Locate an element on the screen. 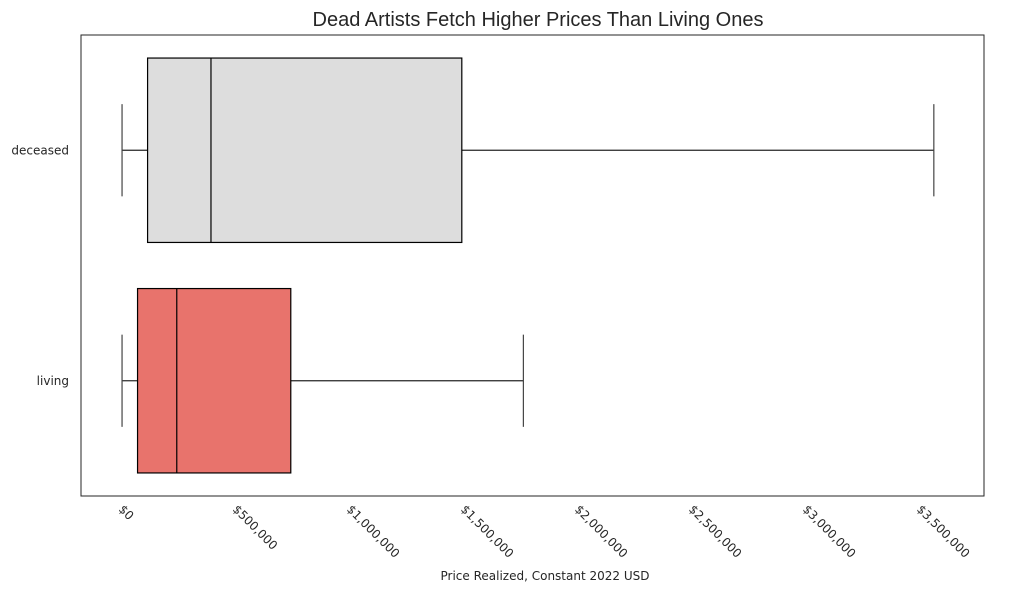 This screenshot has height=591, width=1019. y-tick-label-deceased: deceased is located at coordinates (40, 150).